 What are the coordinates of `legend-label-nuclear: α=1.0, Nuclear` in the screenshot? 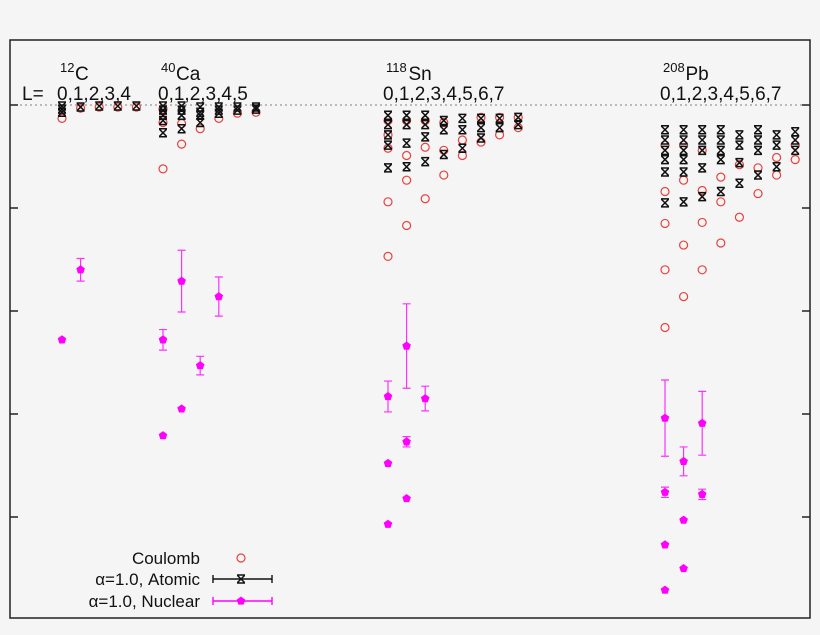 It's located at (145, 601).